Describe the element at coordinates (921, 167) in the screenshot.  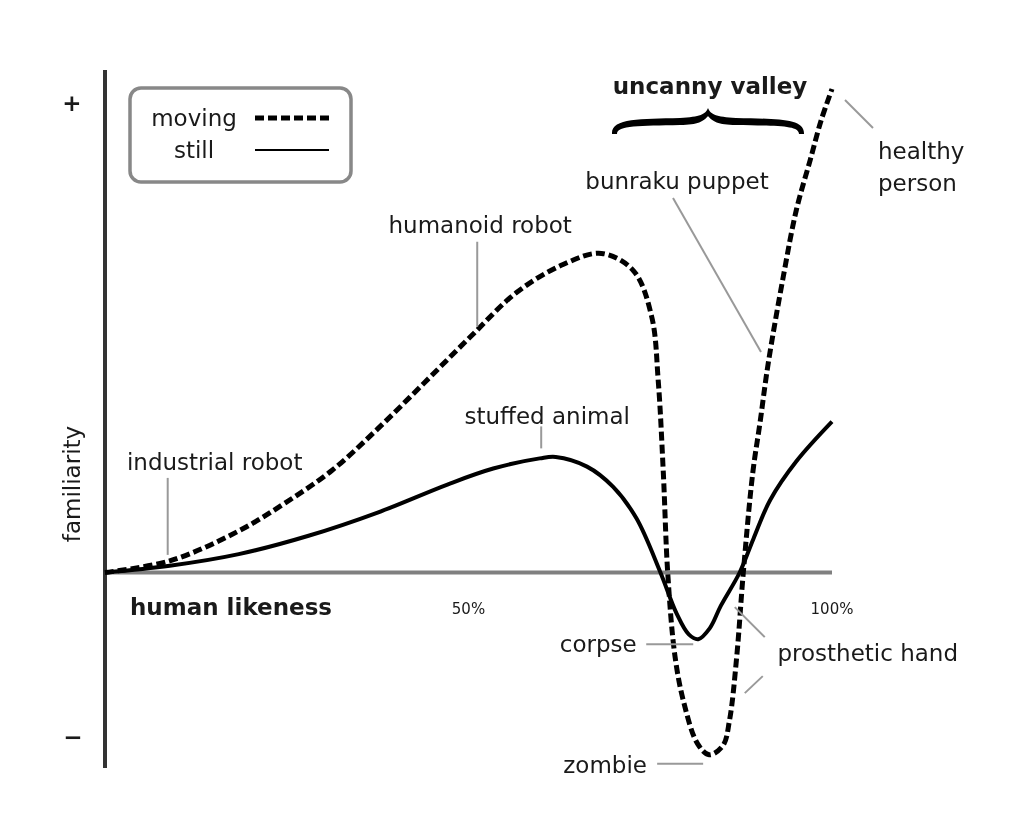
I see `annotation: healthy person` at that location.